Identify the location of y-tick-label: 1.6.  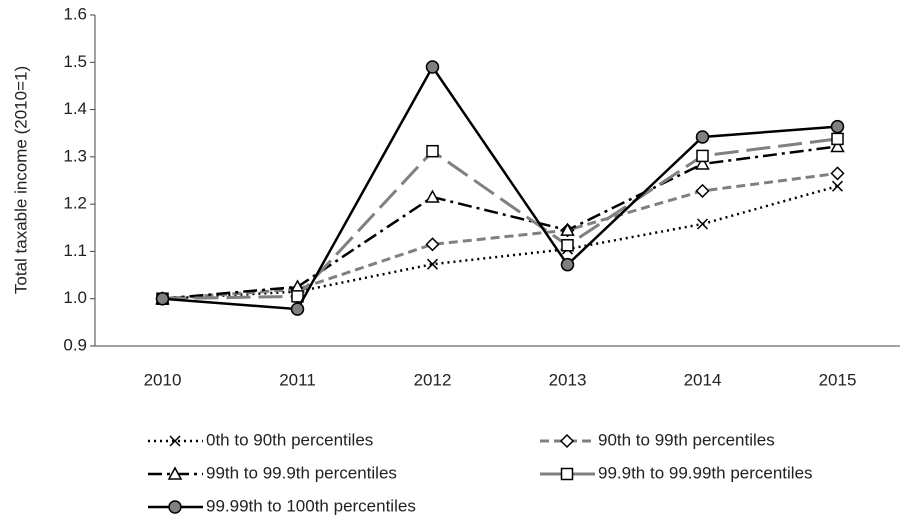
(75, 13).